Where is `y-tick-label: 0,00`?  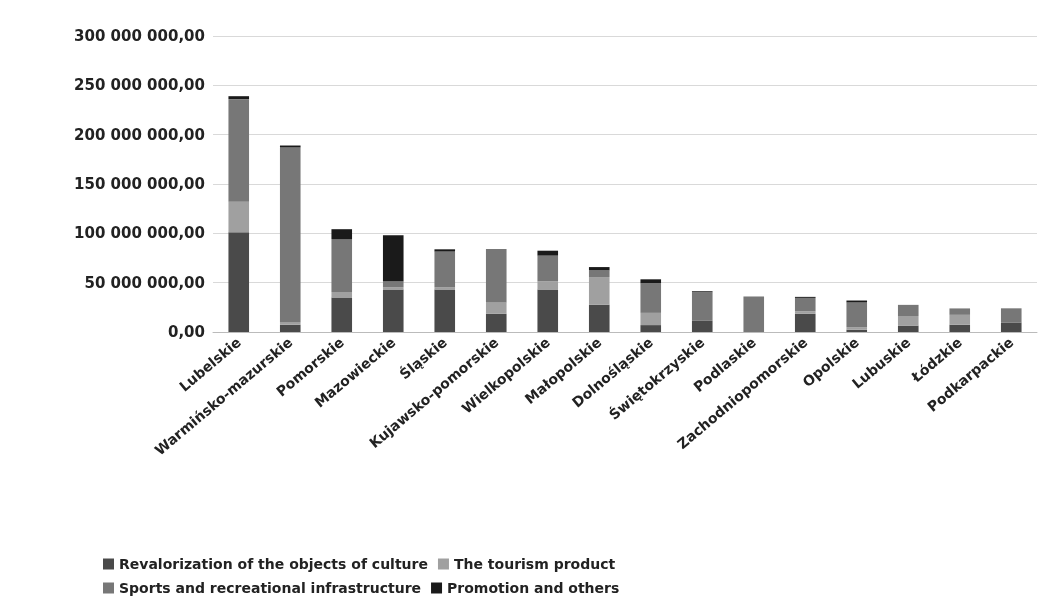
y-tick-label: 0,00 is located at coordinates (186, 332).